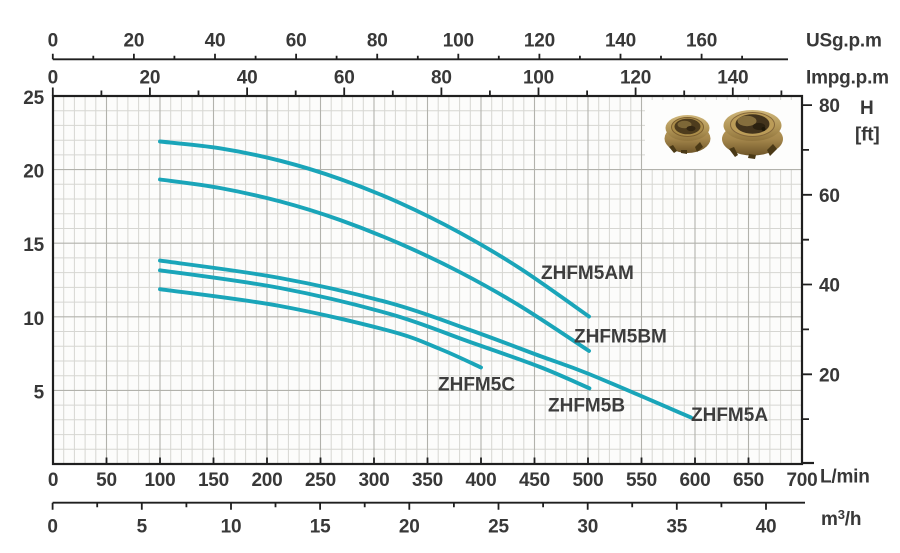 The height and width of the screenshot is (553, 900). What do you see at coordinates (213, 480) in the screenshot?
I see `svg-text: 150` at bounding box center [213, 480].